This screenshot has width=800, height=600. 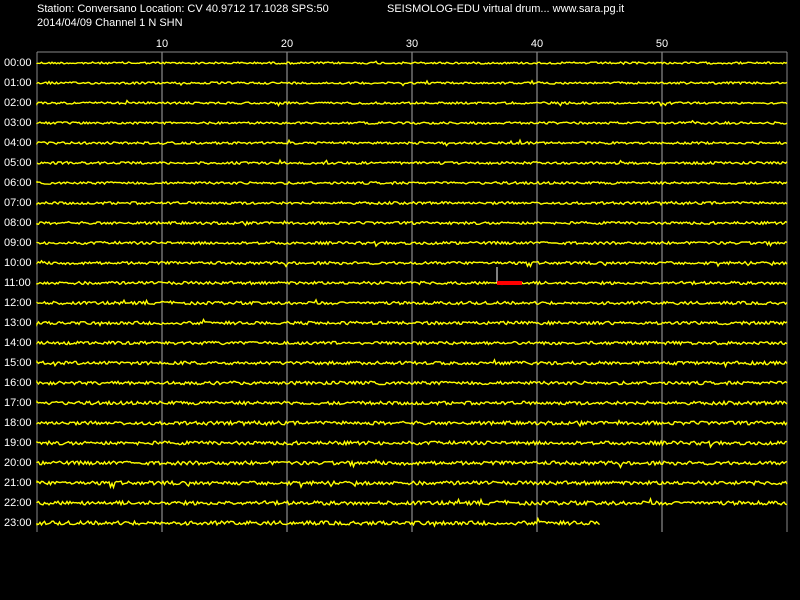 What do you see at coordinates (18, 103) in the screenshot?
I see `hour-label: 02:00` at bounding box center [18, 103].